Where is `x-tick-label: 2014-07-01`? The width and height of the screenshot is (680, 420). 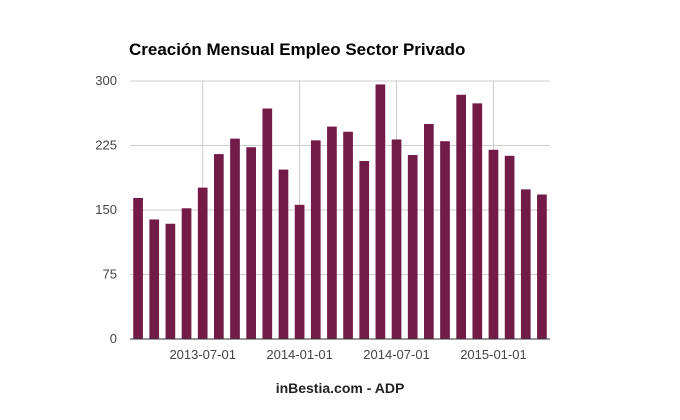
x-tick-label: 2014-07-01 is located at coordinates (396, 354).